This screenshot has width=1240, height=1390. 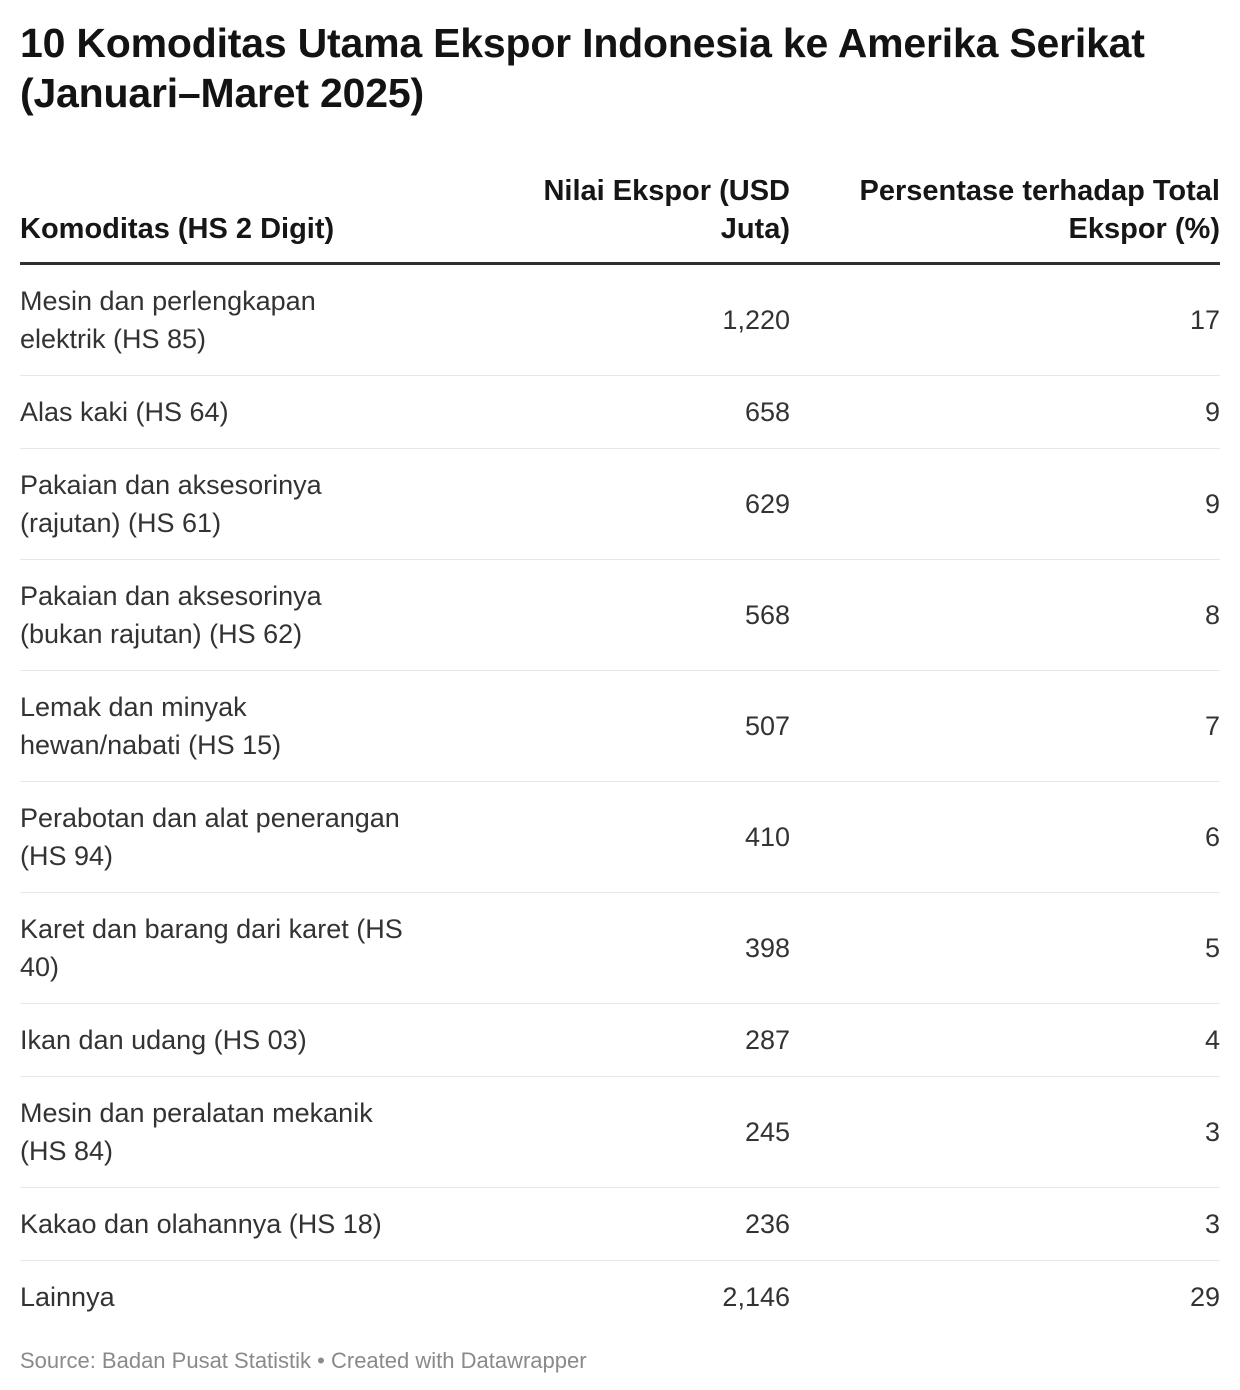 I want to click on commodity-name: Kakao dan olahannya (HS 18), so click(x=201, y=1224).